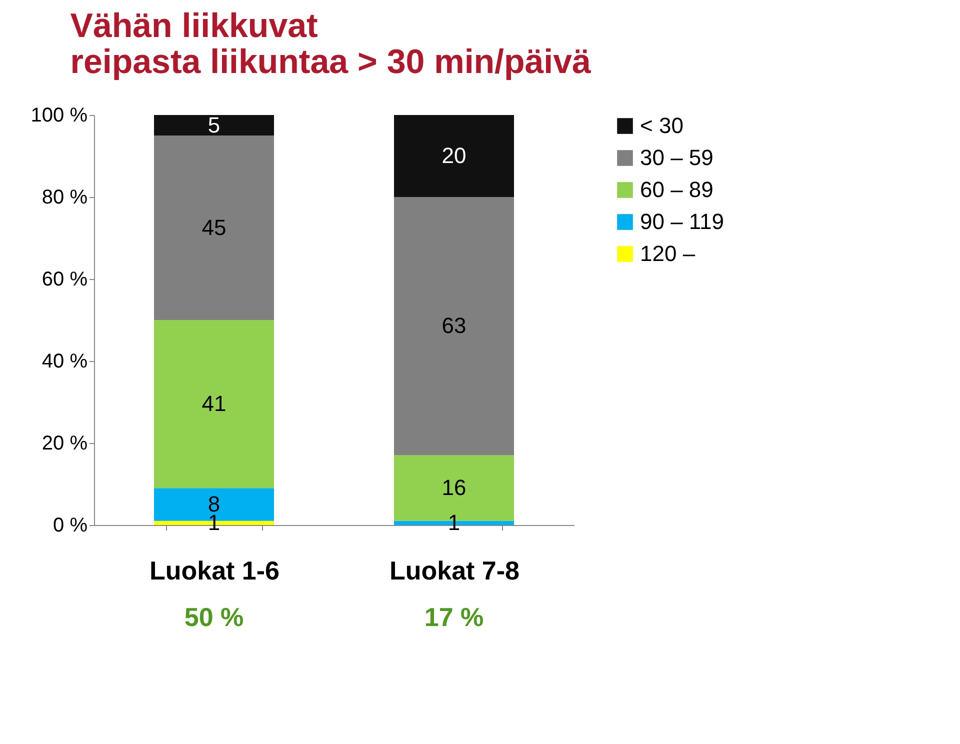  Describe the element at coordinates (70, 525) in the screenshot. I see `y-tick-label: 0 %` at that location.